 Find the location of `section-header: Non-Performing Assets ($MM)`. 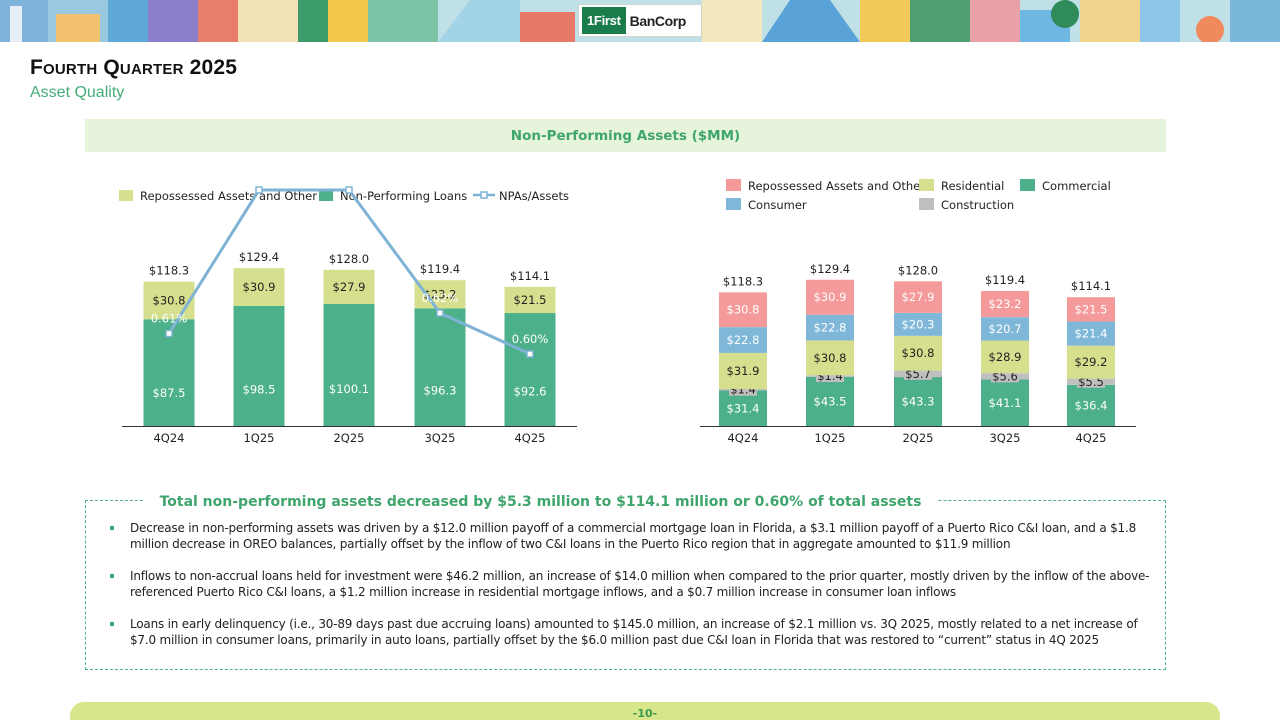

section-header: Non-Performing Assets ($MM) is located at coordinates (625, 135).